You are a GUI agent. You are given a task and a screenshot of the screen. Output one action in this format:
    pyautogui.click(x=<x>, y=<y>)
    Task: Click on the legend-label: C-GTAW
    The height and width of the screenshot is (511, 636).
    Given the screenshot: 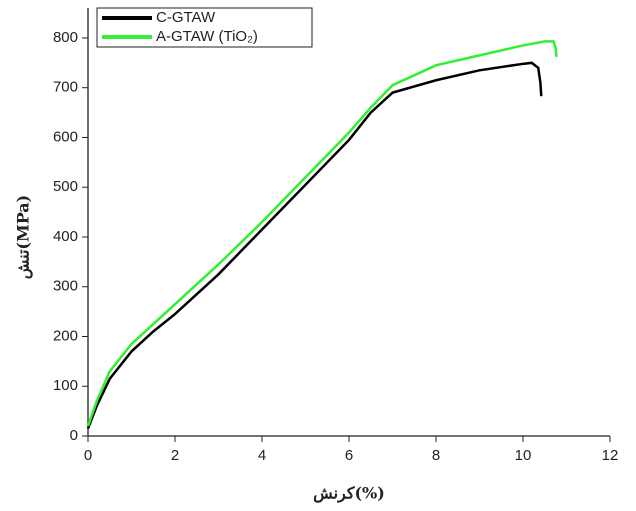 What is the action you would take?
    pyautogui.click(x=186, y=17)
    